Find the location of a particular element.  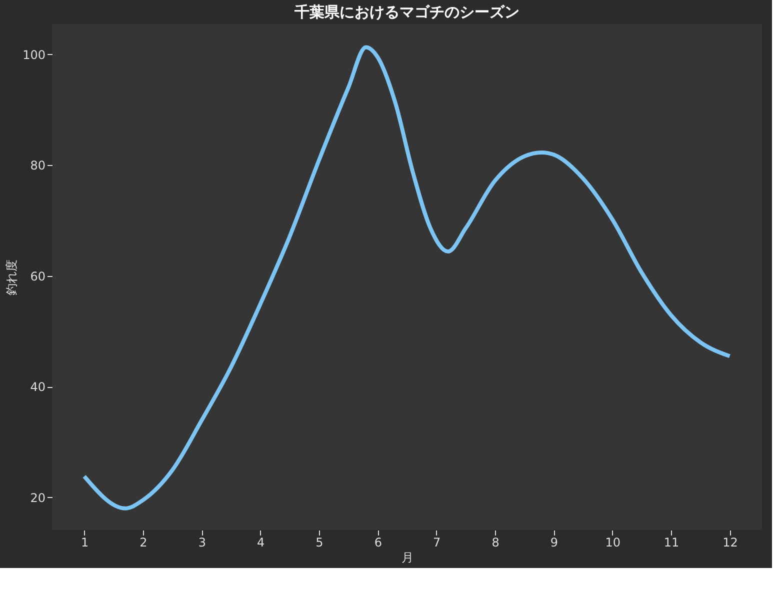

y-axis-title: 釣れ度 is located at coordinates (11, 278).